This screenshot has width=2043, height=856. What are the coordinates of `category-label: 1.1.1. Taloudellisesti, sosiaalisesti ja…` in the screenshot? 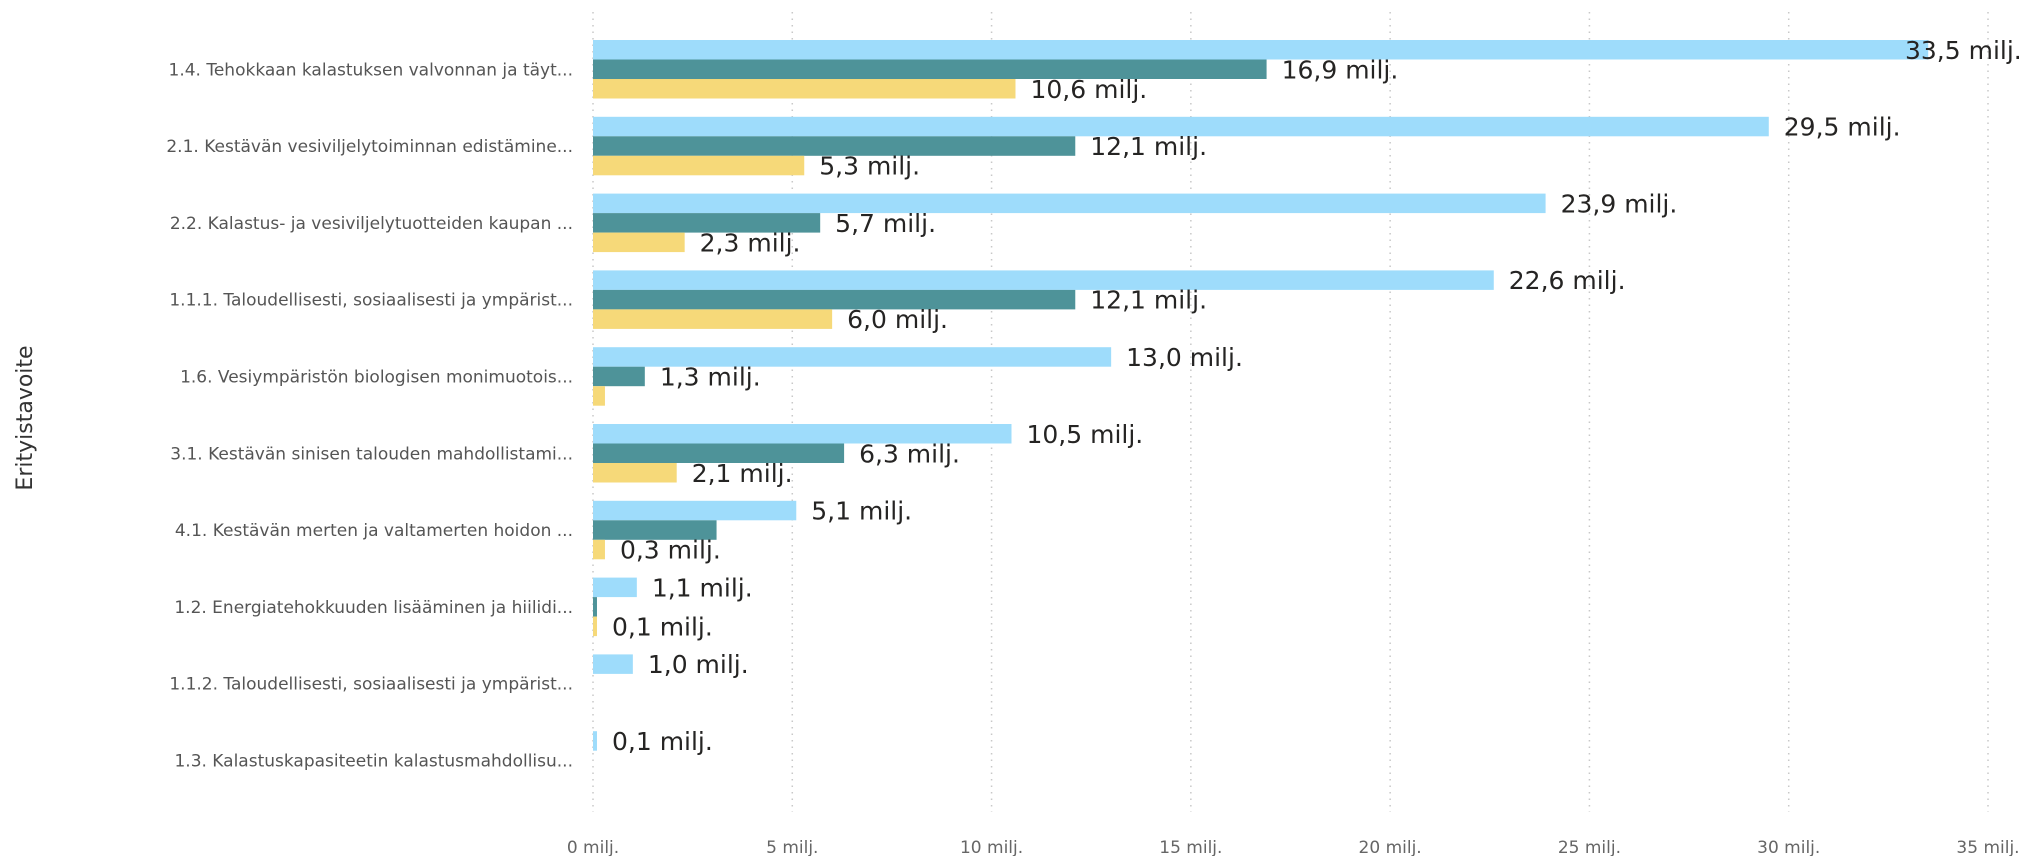 It's located at (371, 301).